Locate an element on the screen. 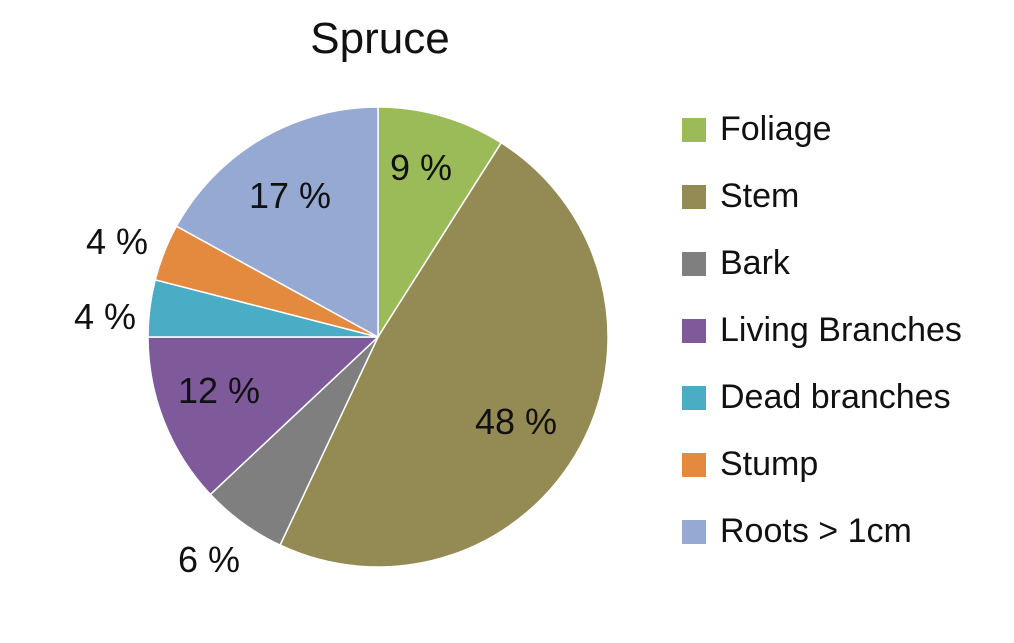 This screenshot has height=643, width=1014. legend-label: Dead branches is located at coordinates (835, 397).